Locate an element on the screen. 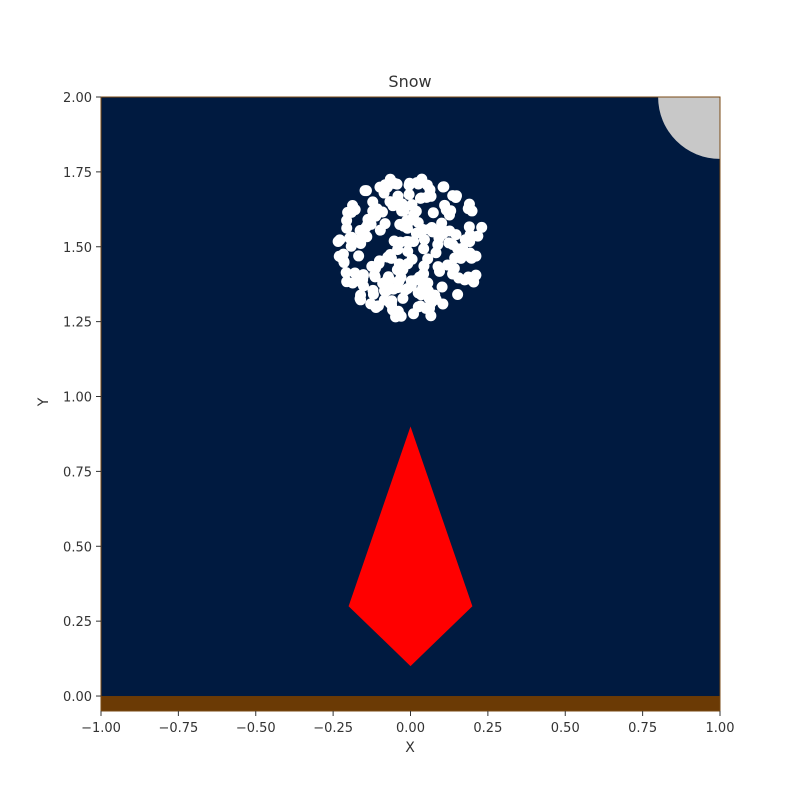  x-tick-label: 0.00 is located at coordinates (410, 728).